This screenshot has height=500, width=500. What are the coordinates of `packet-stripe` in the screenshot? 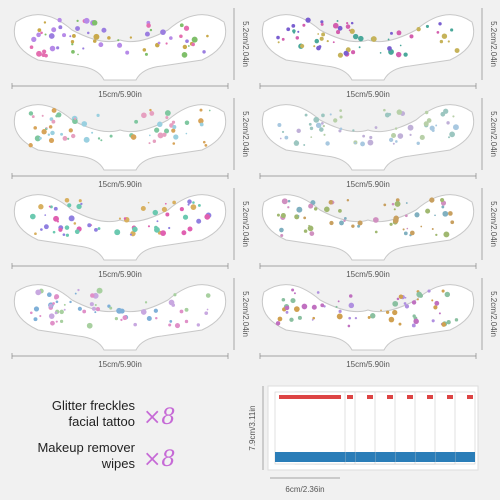 It's located at (410, 397).